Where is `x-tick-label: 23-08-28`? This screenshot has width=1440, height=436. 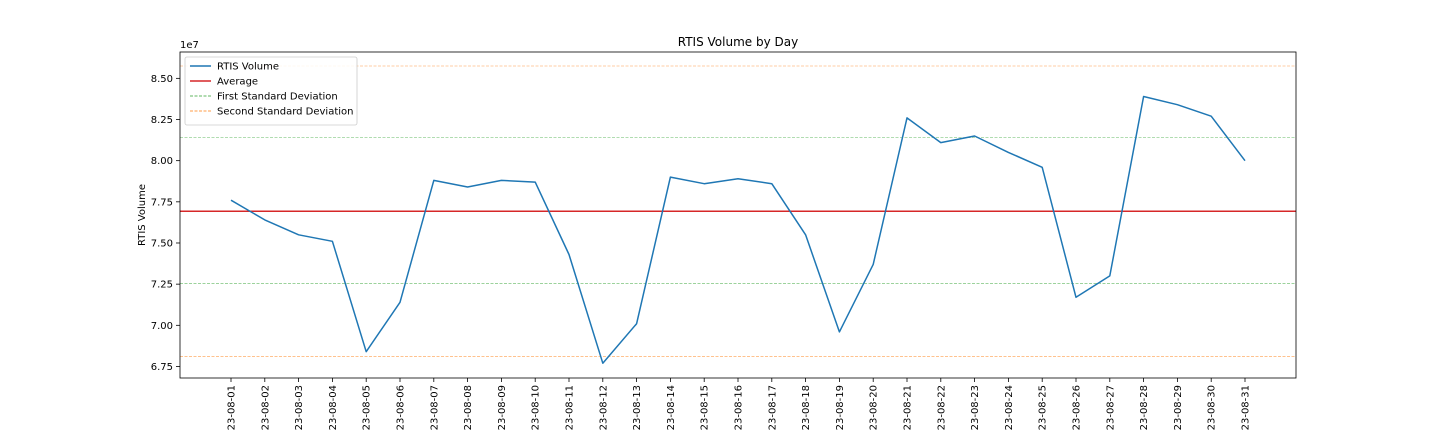
x-tick-label: 23-08-28 is located at coordinates (1144, 407).